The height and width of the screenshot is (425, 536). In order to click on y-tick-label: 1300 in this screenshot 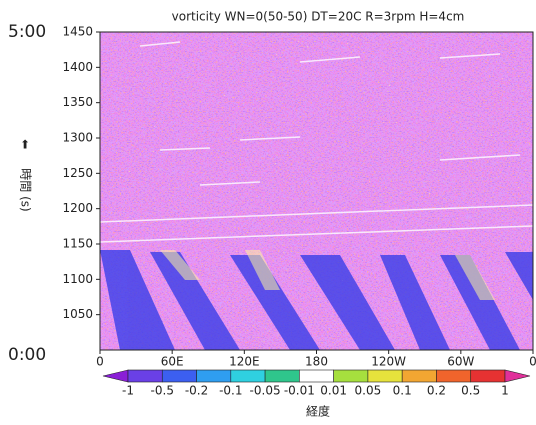, I will do `click(77, 138)`.